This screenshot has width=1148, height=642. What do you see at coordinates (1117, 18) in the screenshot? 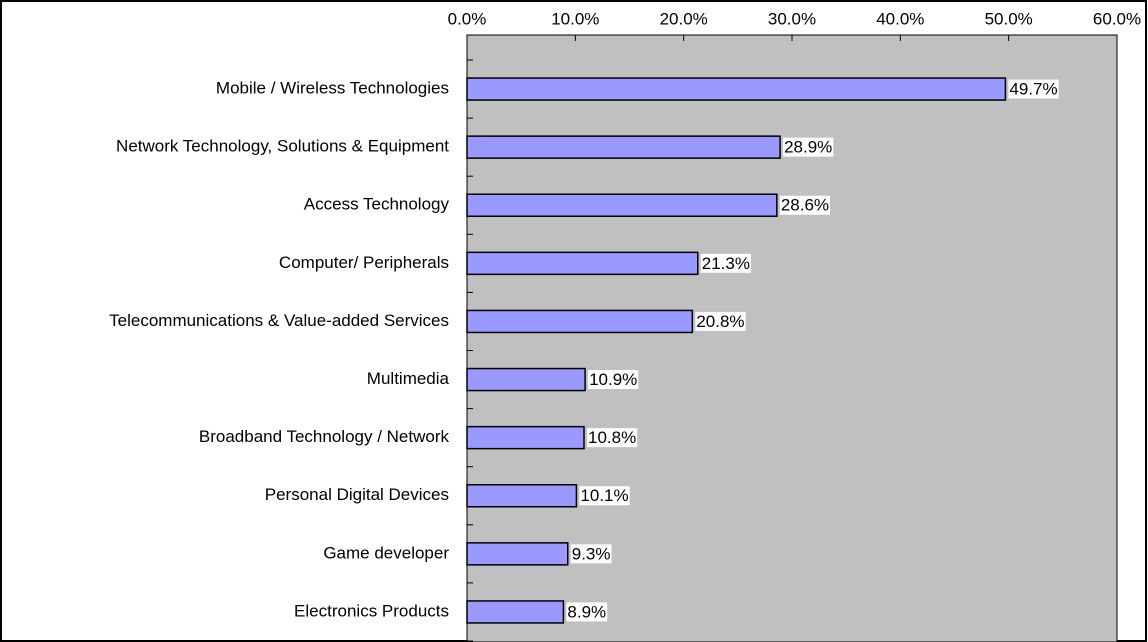
I see `x-tick-label: 60.0%` at bounding box center [1117, 18].